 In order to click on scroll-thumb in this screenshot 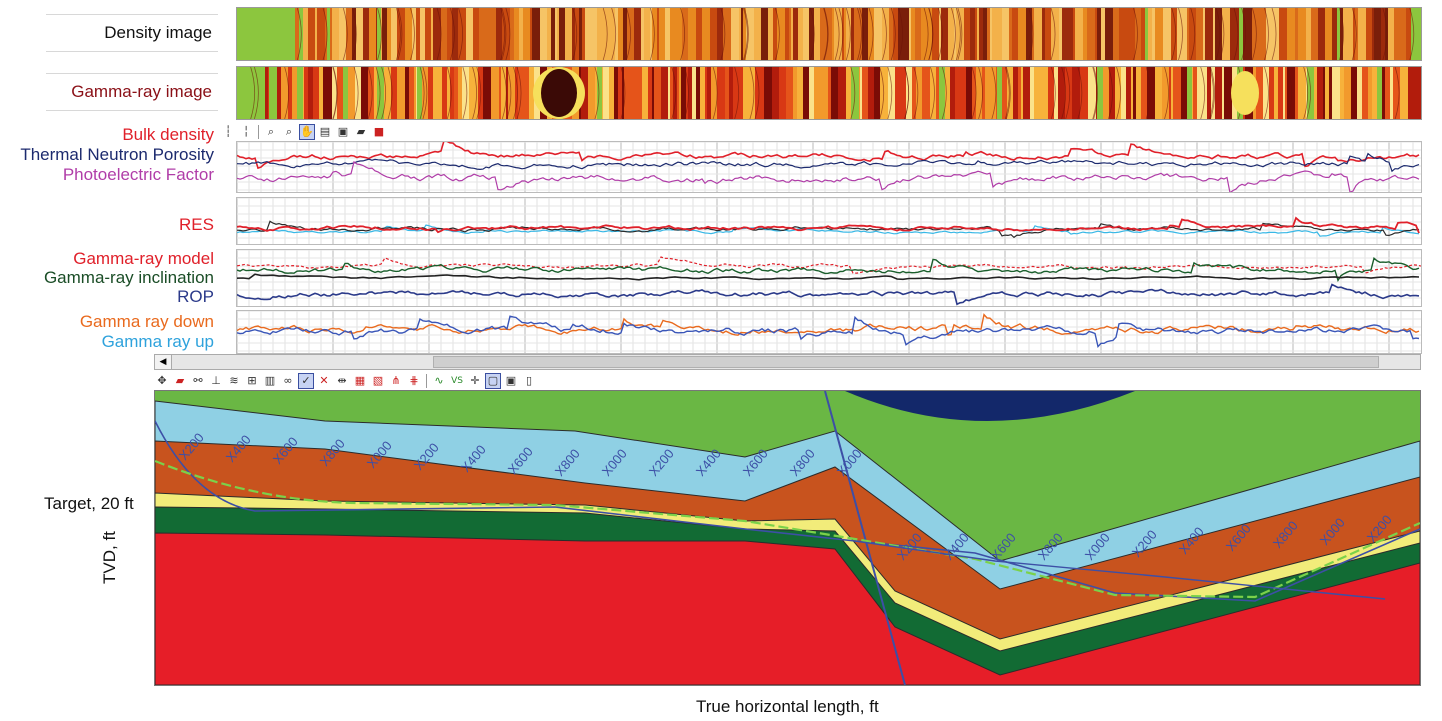, I will do `click(906, 362)`.